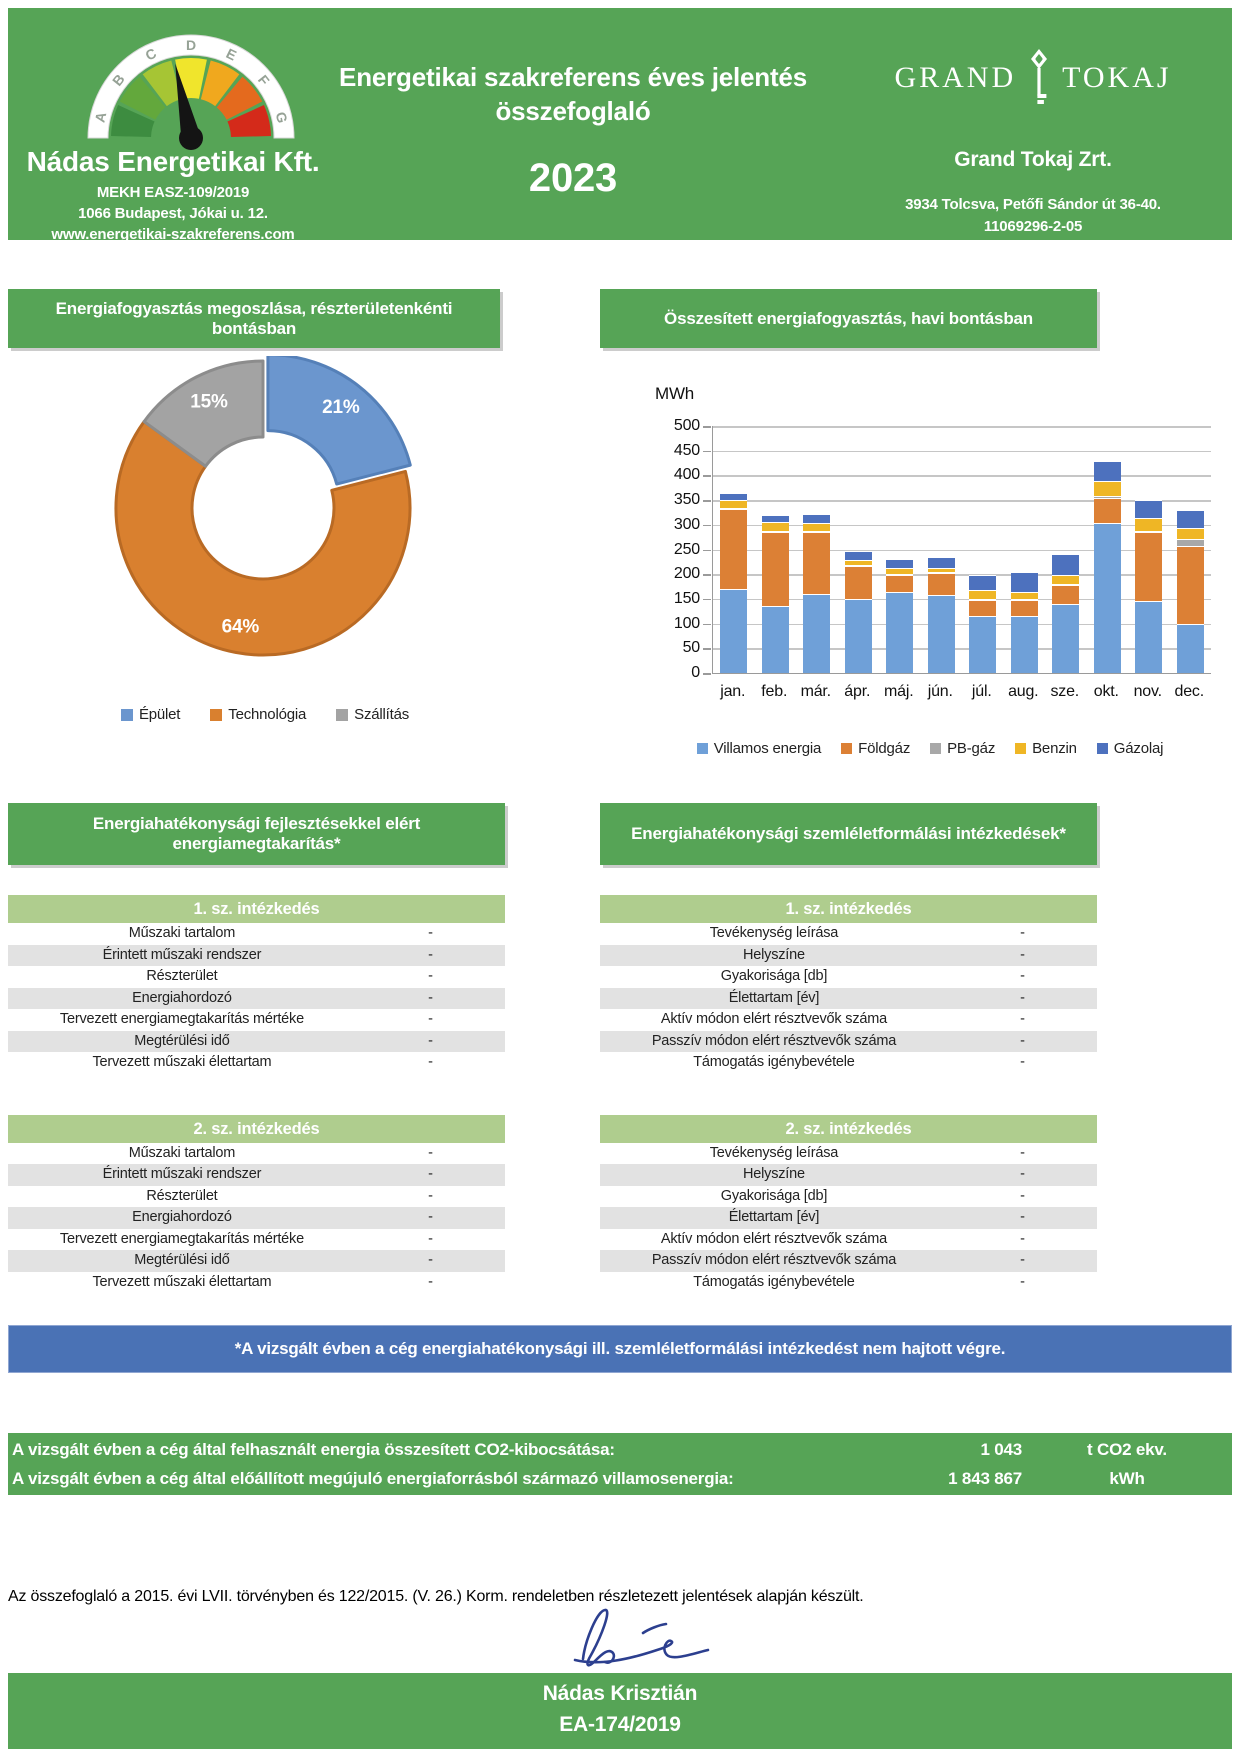 The width and height of the screenshot is (1240, 1753). I want to click on company-address: 1066 Budapest, Jókai u. 12., so click(173, 213).